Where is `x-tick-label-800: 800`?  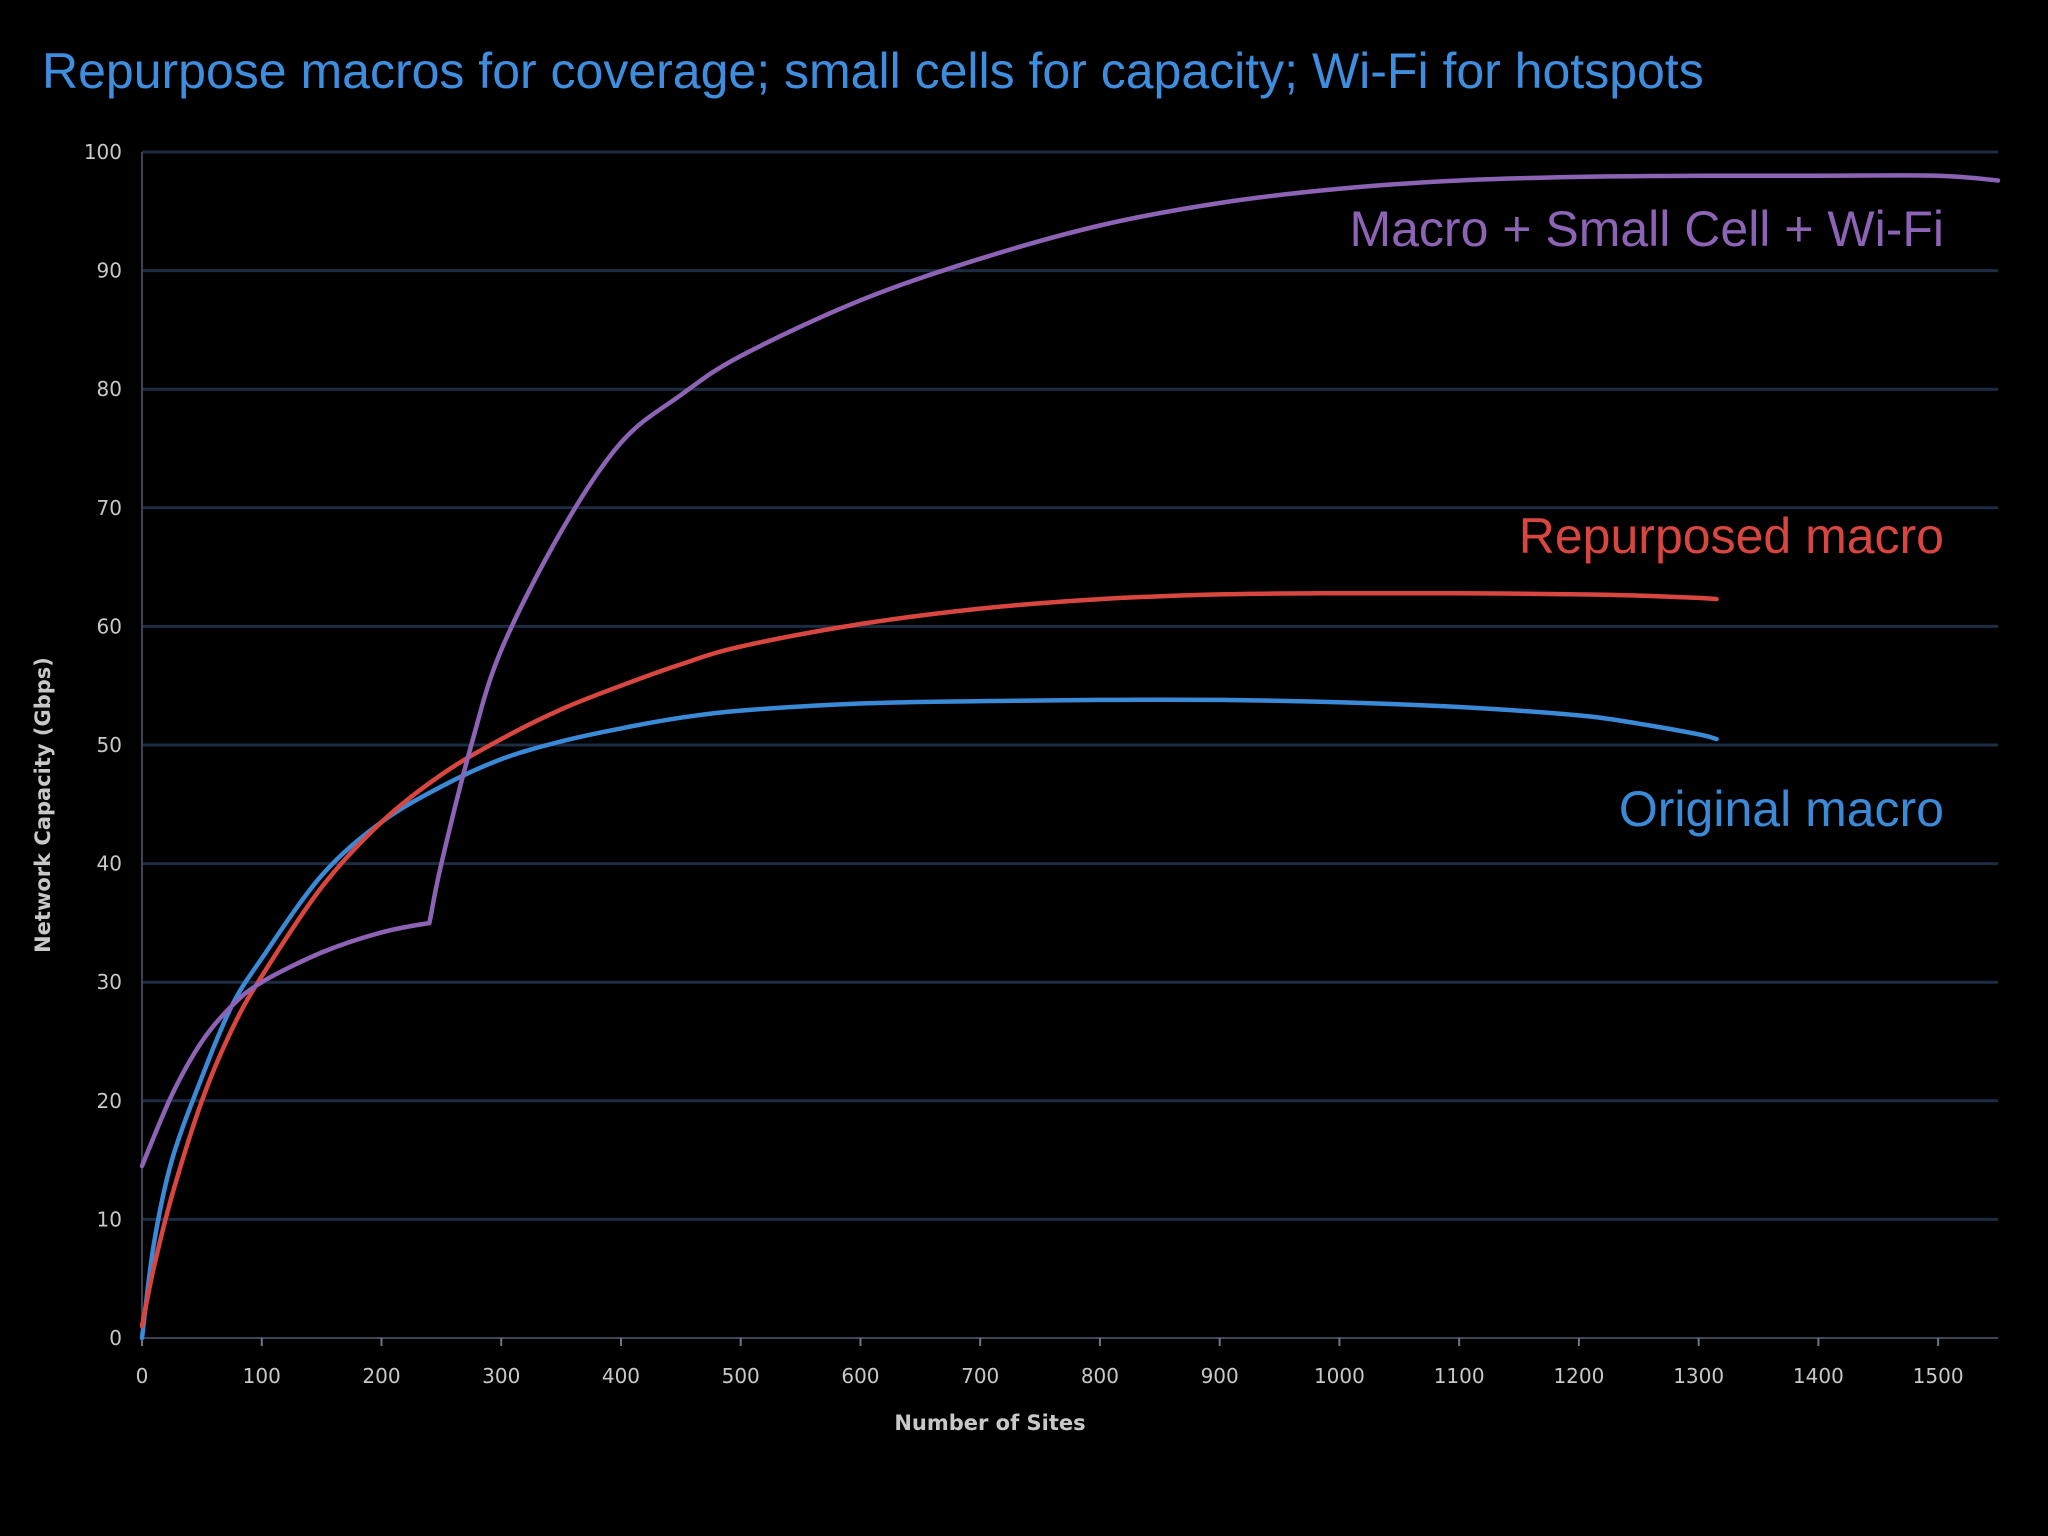
x-tick-label-800: 800 is located at coordinates (1100, 1376).